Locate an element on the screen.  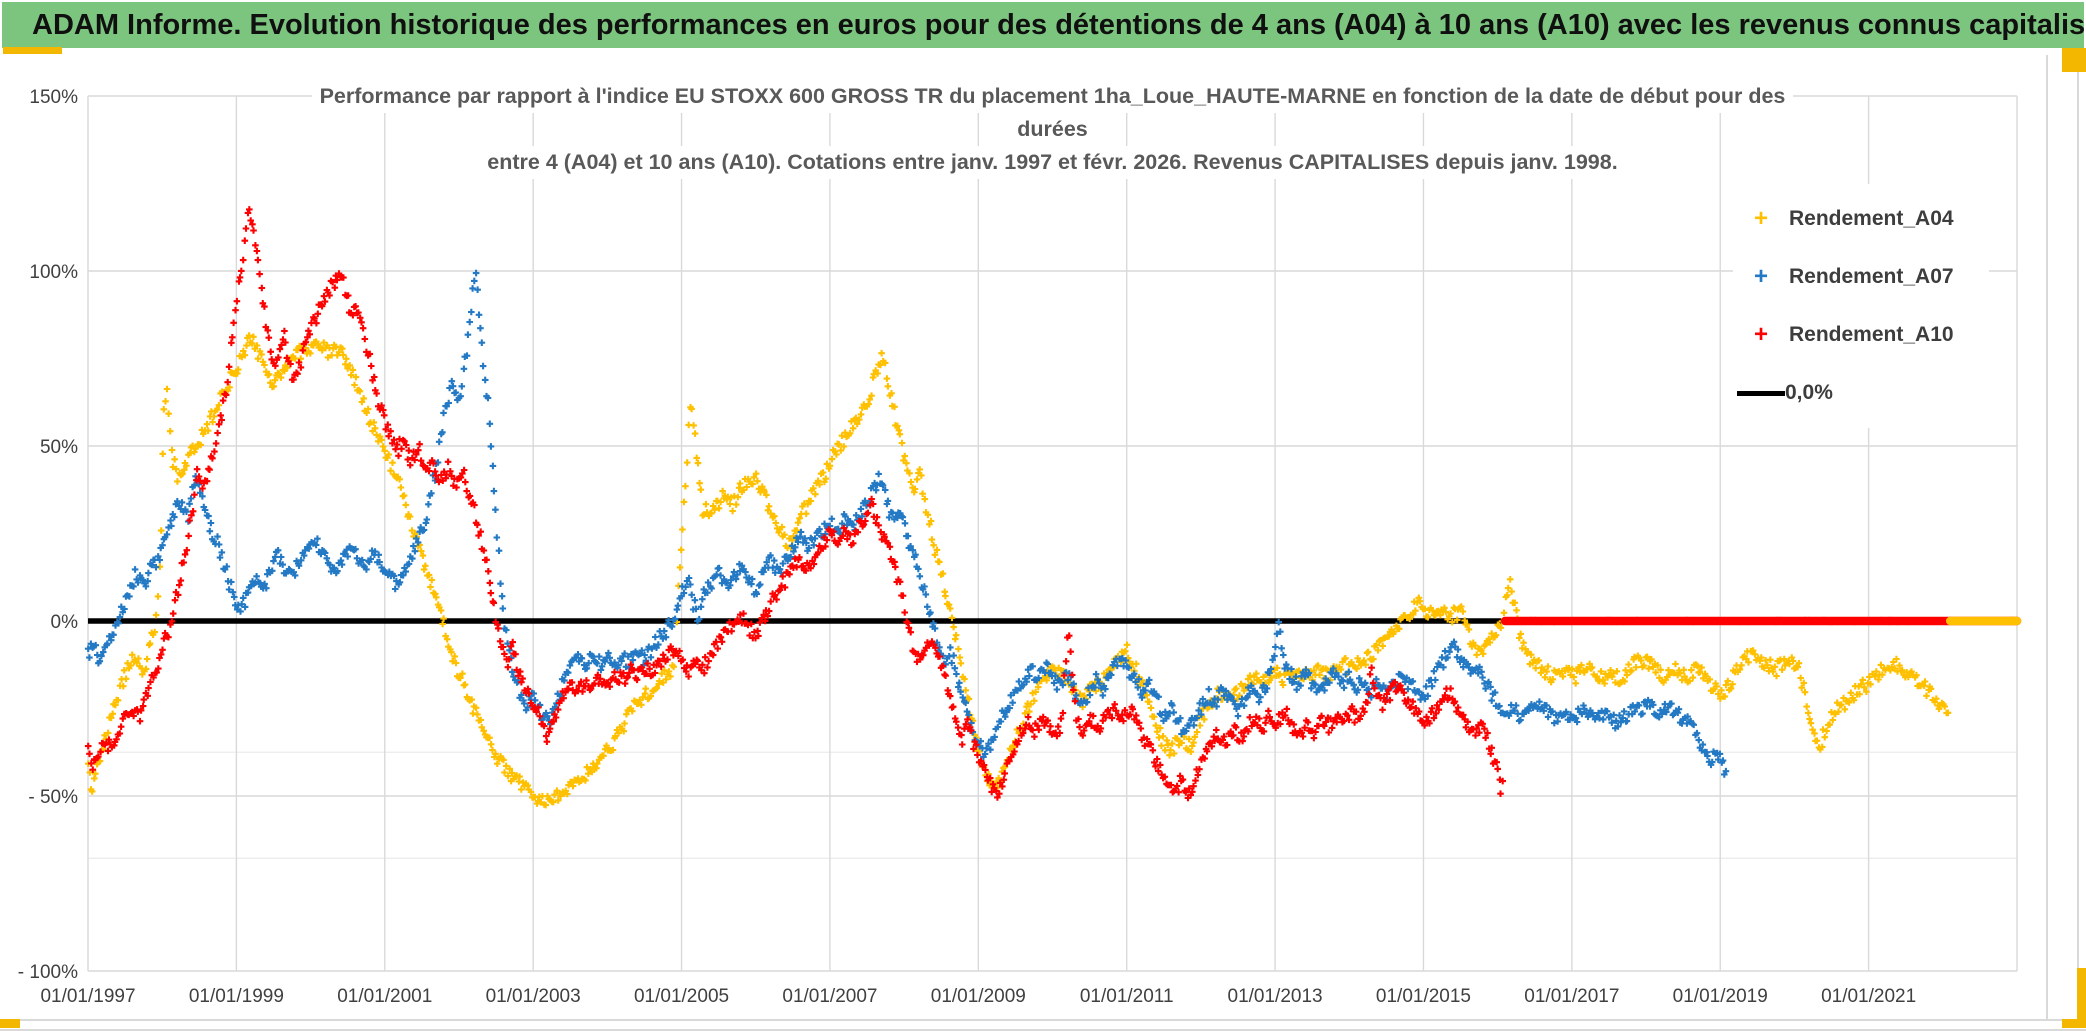
accent-gold-right-stripe is located at coordinates (2081, 998).